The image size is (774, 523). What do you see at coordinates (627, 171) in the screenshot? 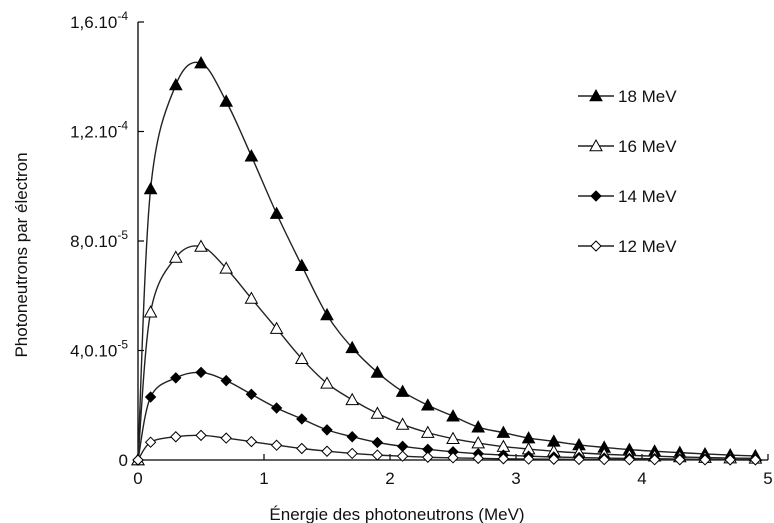
I see `legend: 18 MeV 16 MeV 14 MeV 12 MeV` at bounding box center [627, 171].